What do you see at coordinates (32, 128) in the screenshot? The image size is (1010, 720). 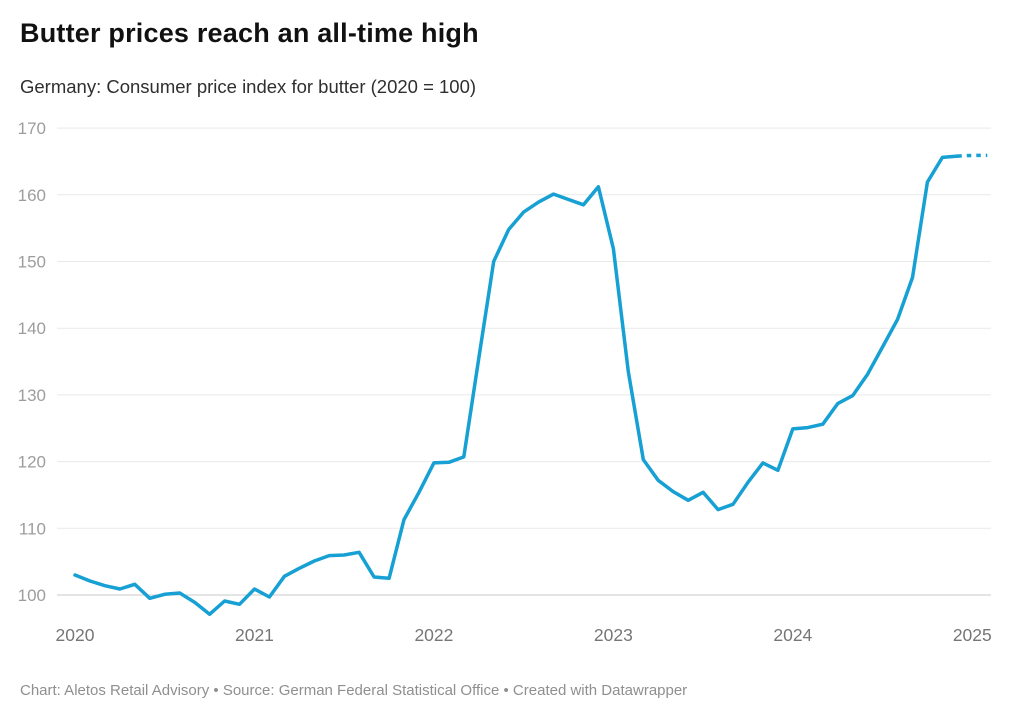 I see `y-tick-label: 170` at bounding box center [32, 128].